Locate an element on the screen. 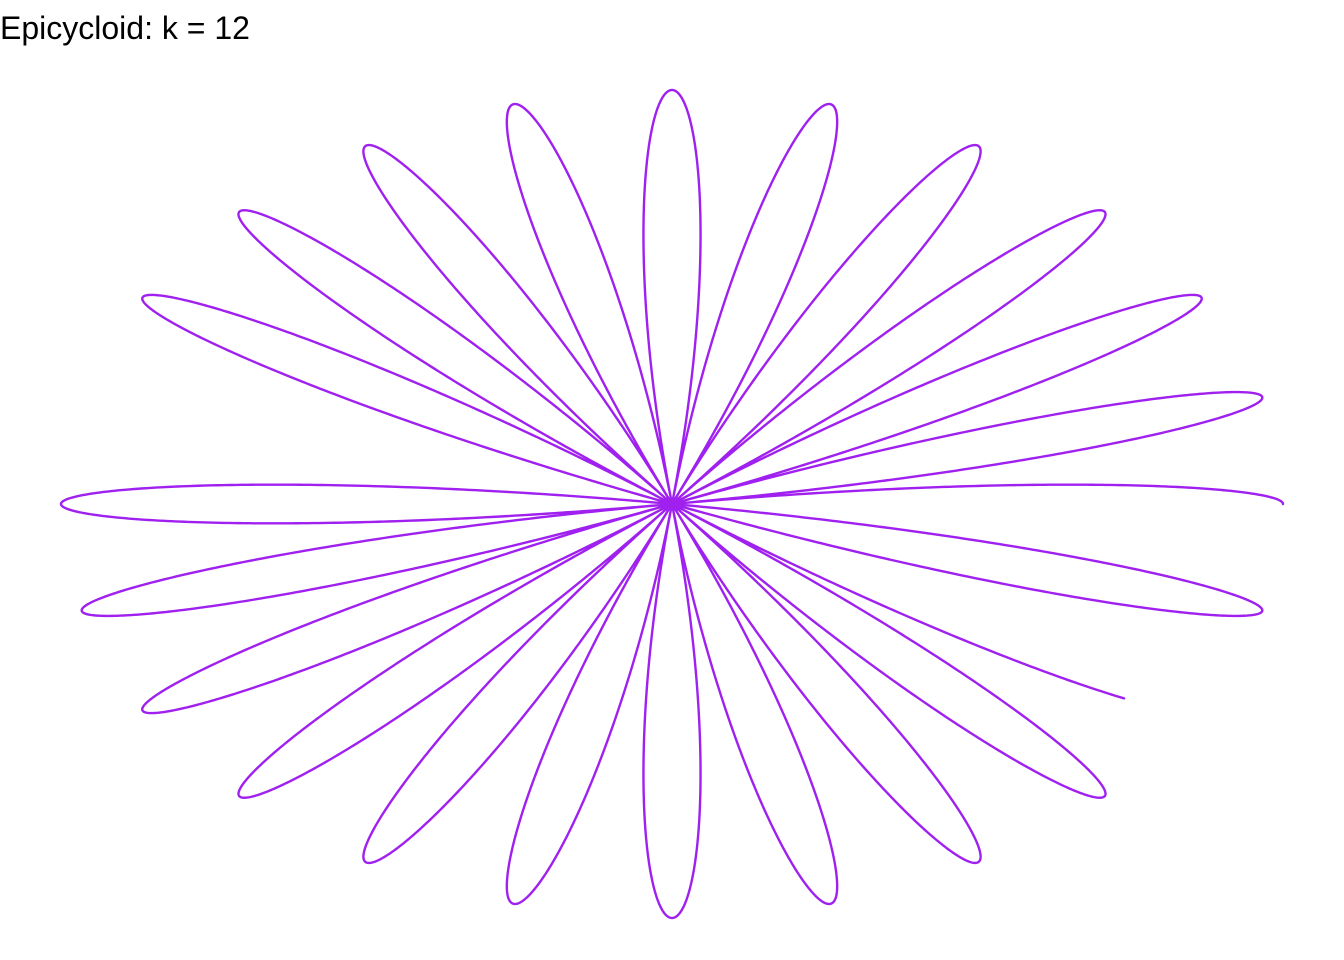 This screenshot has height=960, width=1344. chart-title: Epicycloid: k = 12 is located at coordinates (125, 28).